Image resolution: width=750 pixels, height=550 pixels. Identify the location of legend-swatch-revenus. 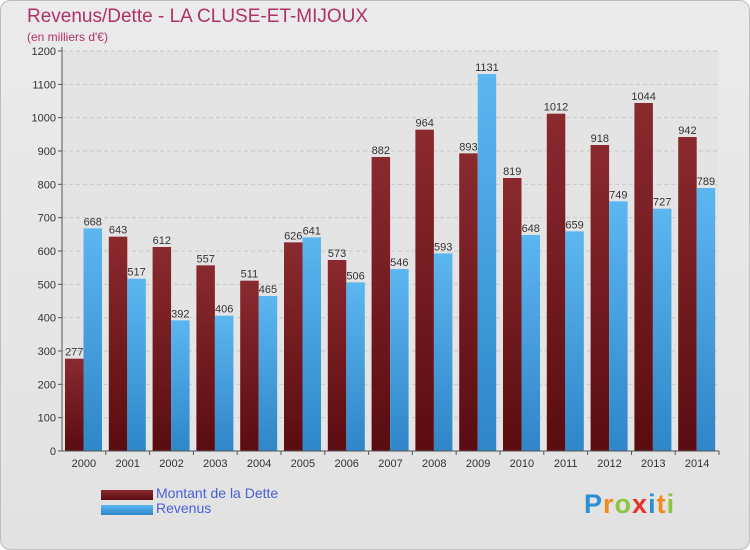
(127, 510).